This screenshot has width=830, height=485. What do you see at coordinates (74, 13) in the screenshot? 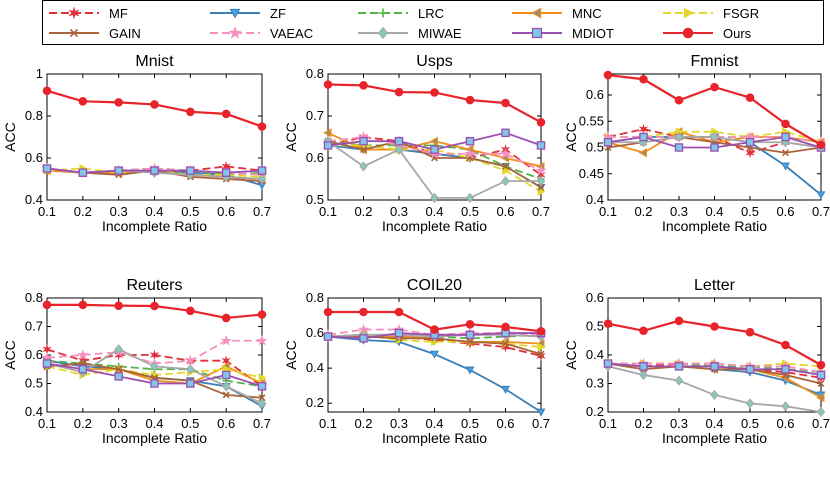
I see `legend-marker-mf` at bounding box center [74, 13].